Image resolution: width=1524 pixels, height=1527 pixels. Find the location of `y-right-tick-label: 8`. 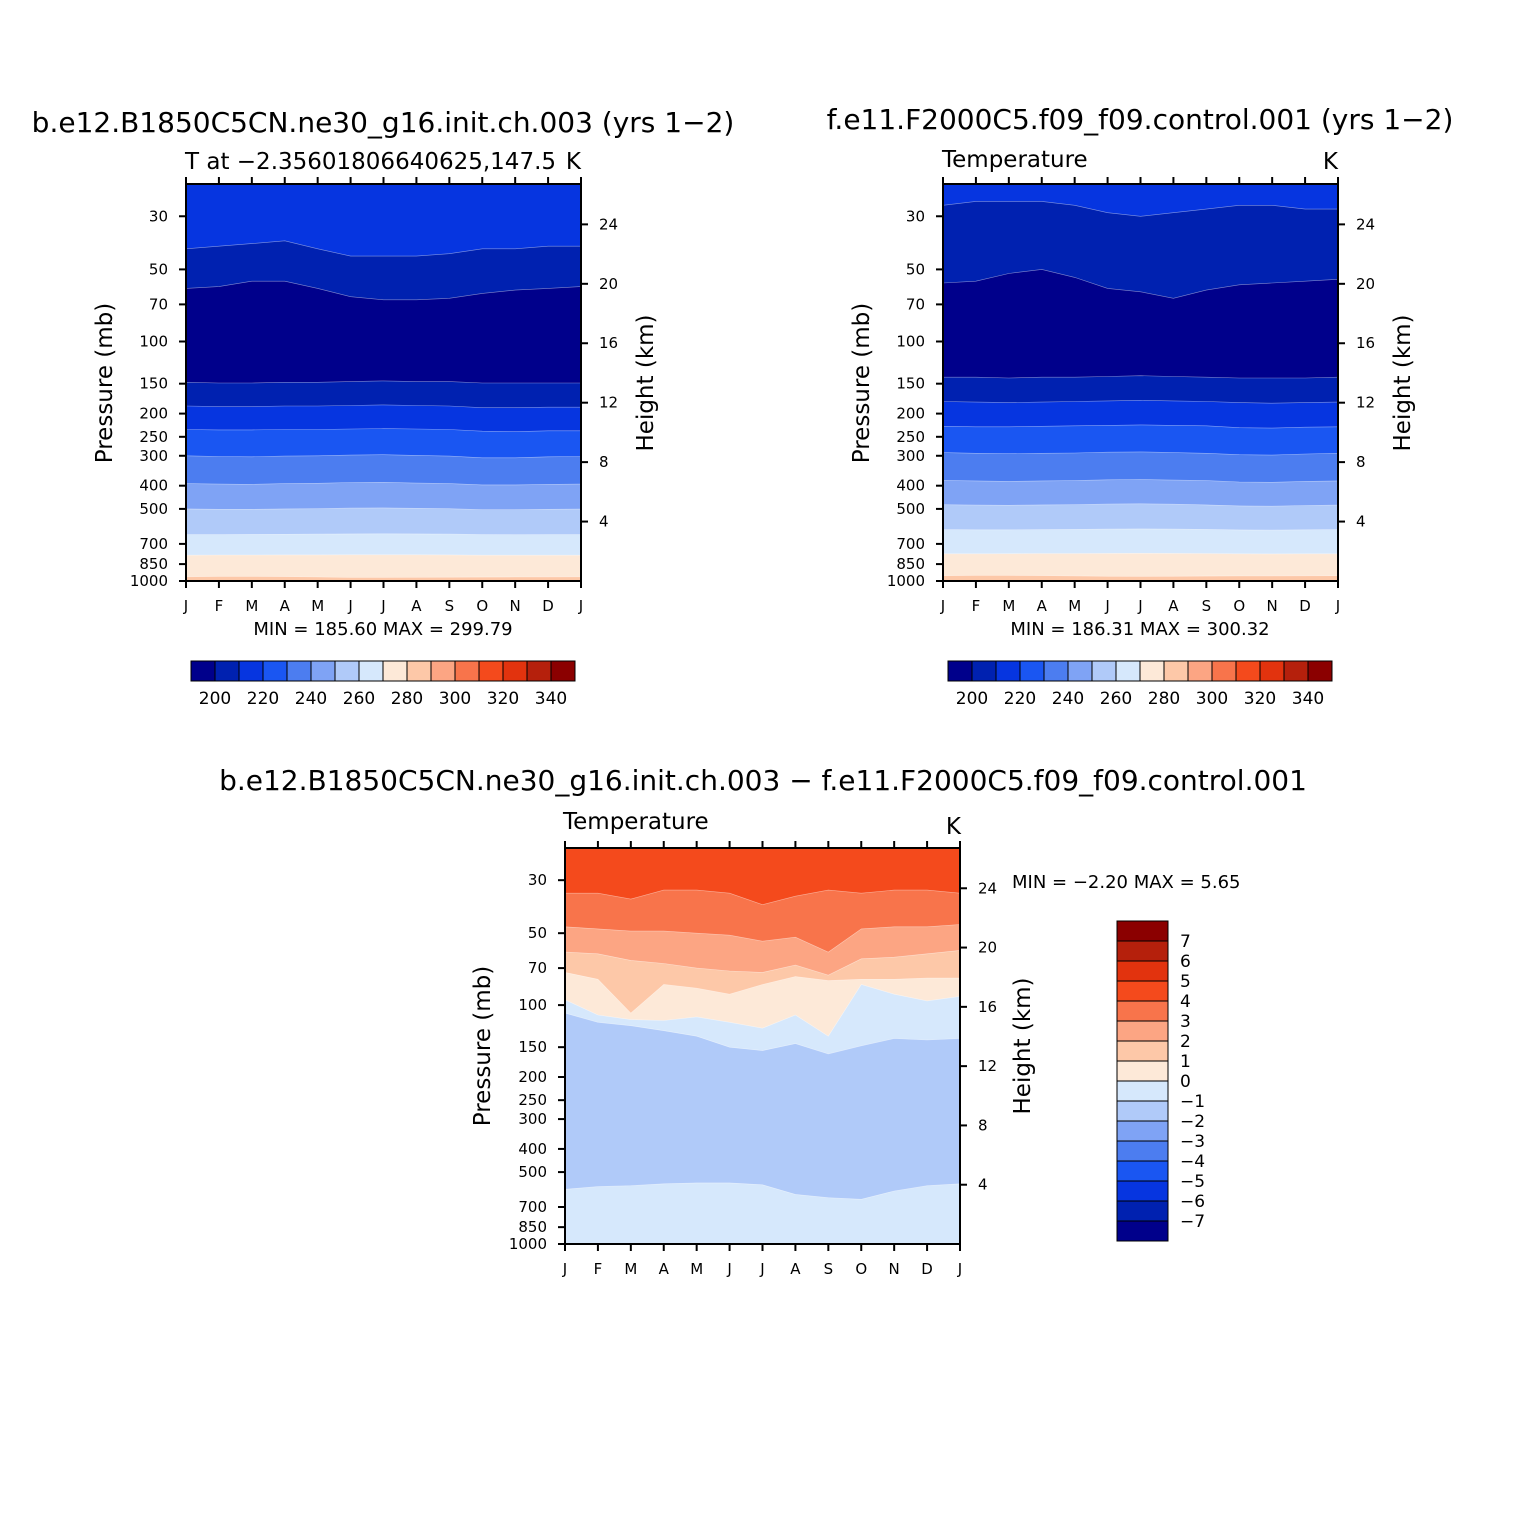

y-right-tick-label: 8 is located at coordinates (983, 1125).